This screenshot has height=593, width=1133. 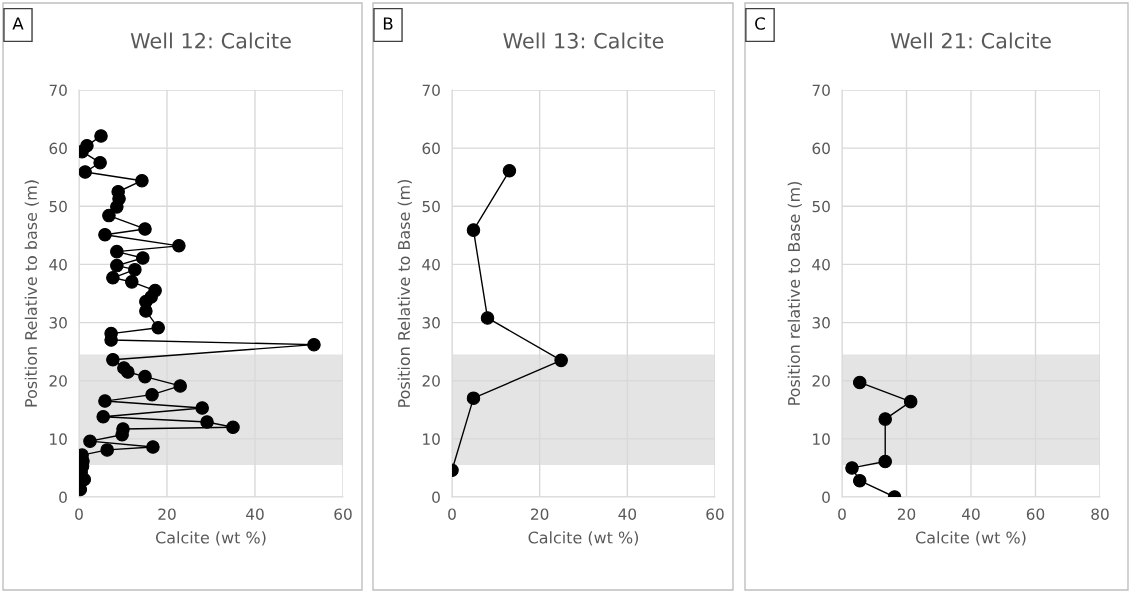 What do you see at coordinates (1100, 514) in the screenshot?
I see `x-tick-label: 80` at bounding box center [1100, 514].